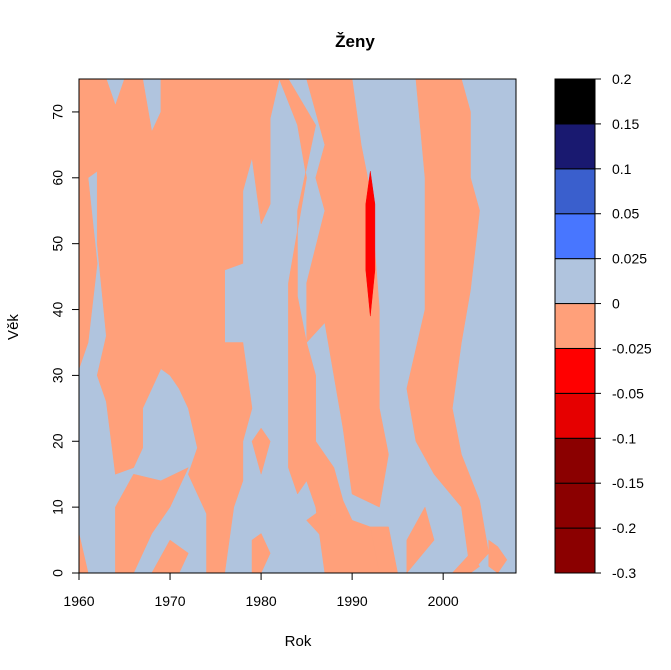 This screenshot has height=670, width=671. What do you see at coordinates (58, 310) in the screenshot?
I see `y-tick-label: 40` at bounding box center [58, 310].